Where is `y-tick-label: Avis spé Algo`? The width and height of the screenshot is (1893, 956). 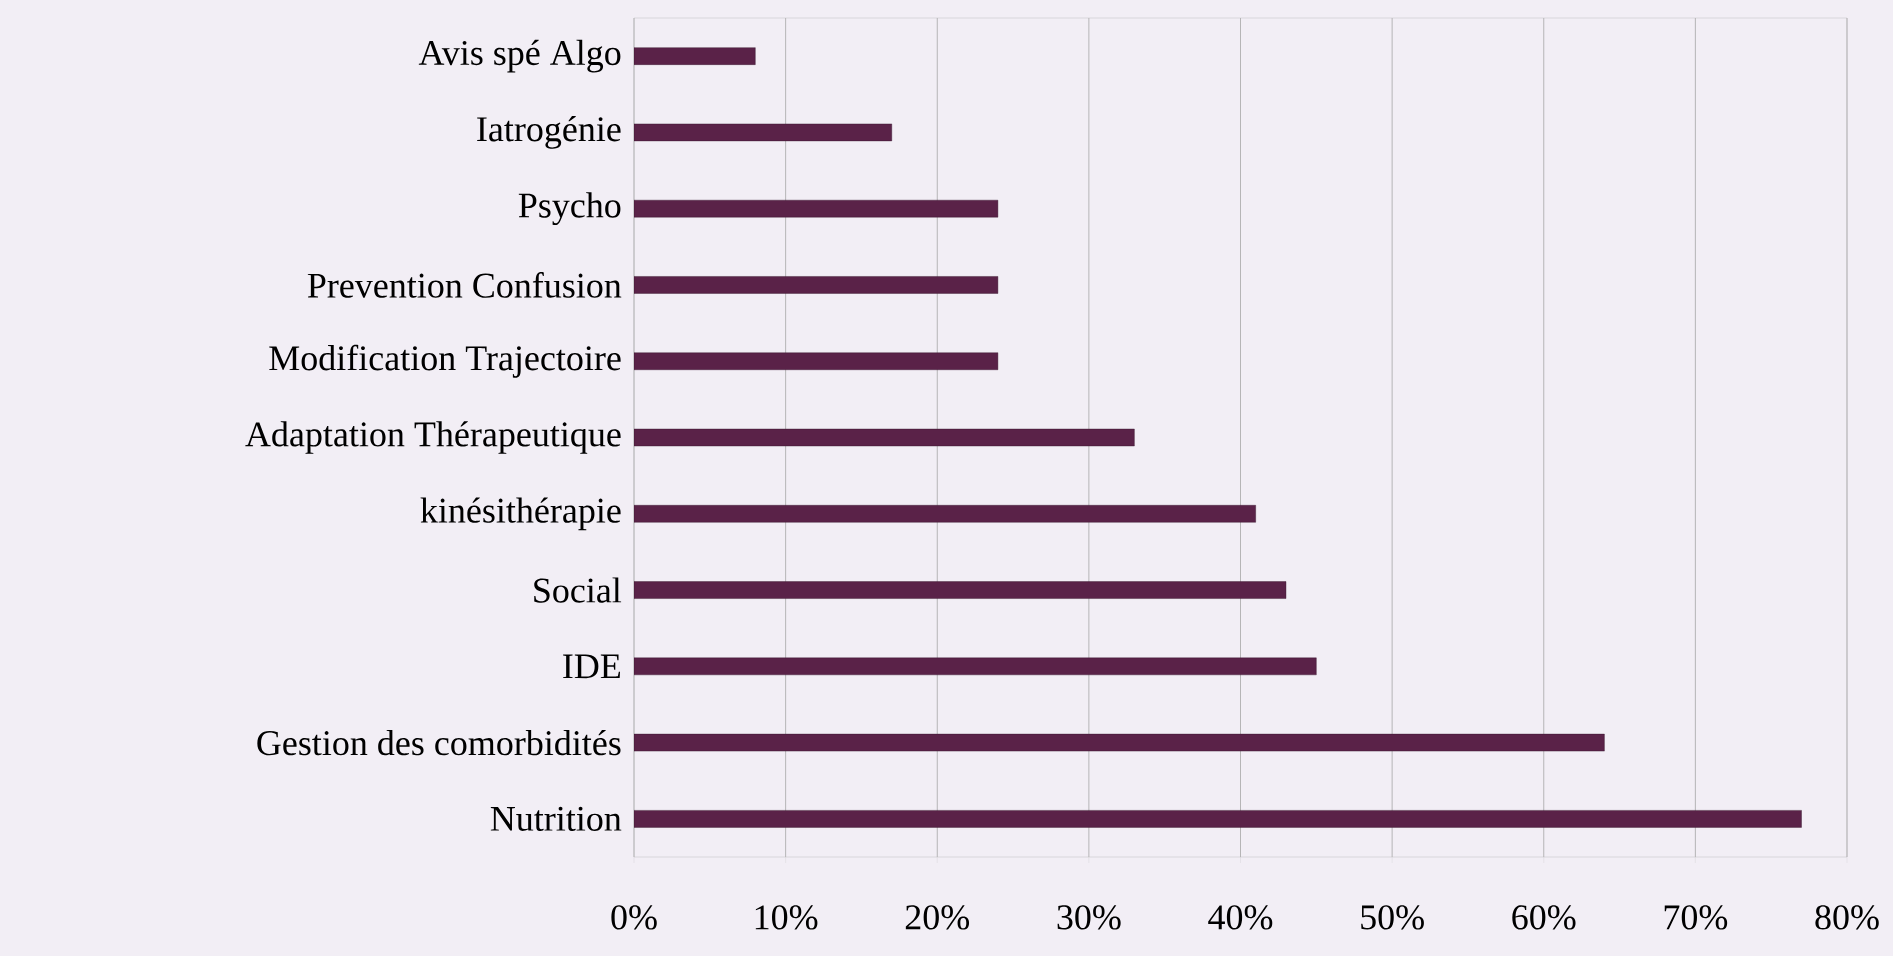
y-tick-label: Avis spé Algo is located at coordinates (519, 56).